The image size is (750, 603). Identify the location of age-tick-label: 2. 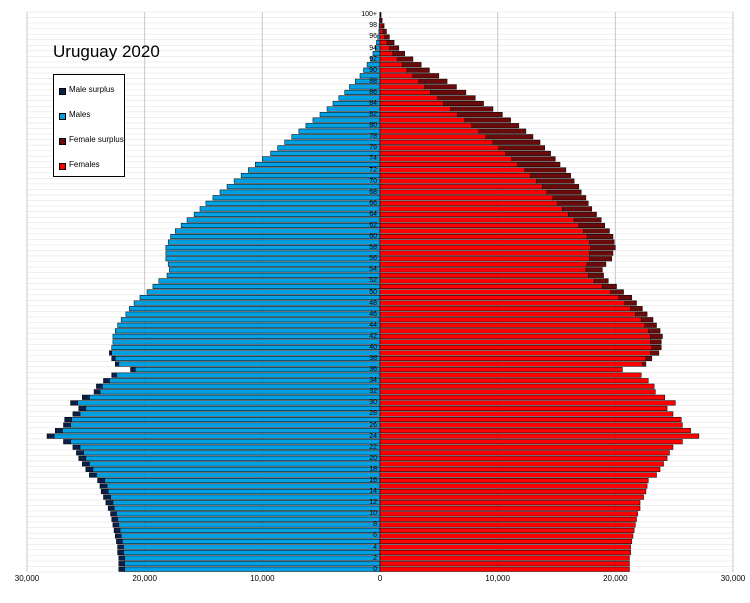
(375, 558).